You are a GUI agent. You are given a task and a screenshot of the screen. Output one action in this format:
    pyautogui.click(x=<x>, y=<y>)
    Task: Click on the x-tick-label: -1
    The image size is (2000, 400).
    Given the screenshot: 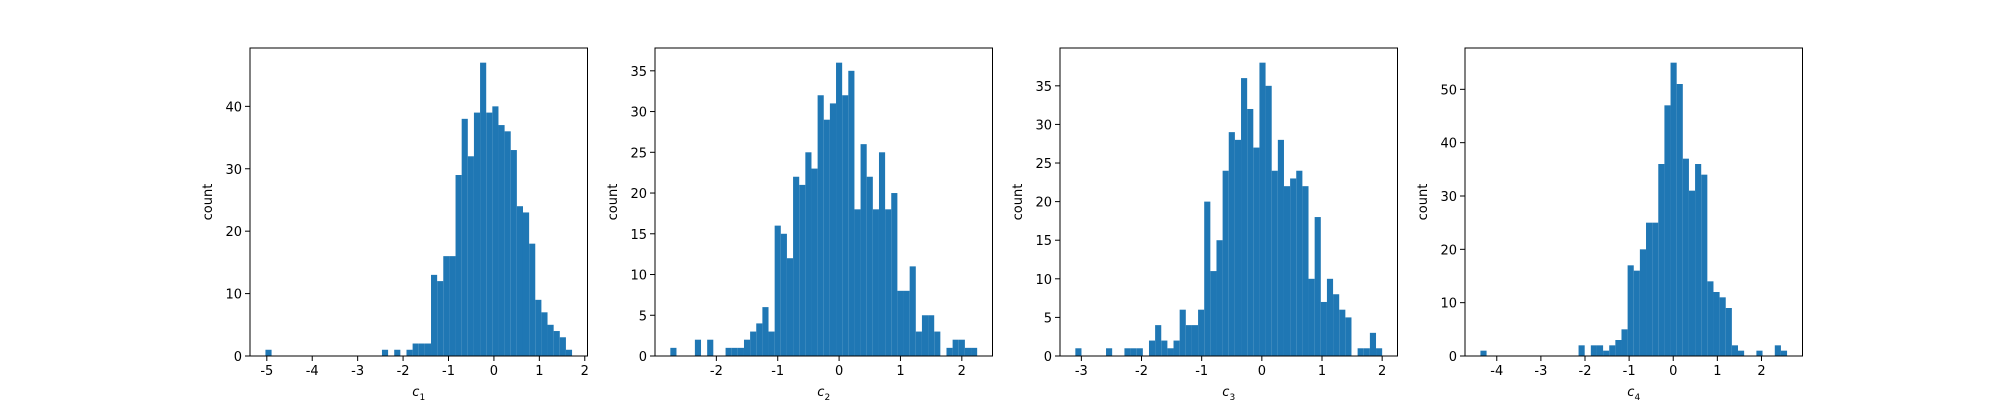 What is the action you would take?
    pyautogui.click(x=777, y=371)
    